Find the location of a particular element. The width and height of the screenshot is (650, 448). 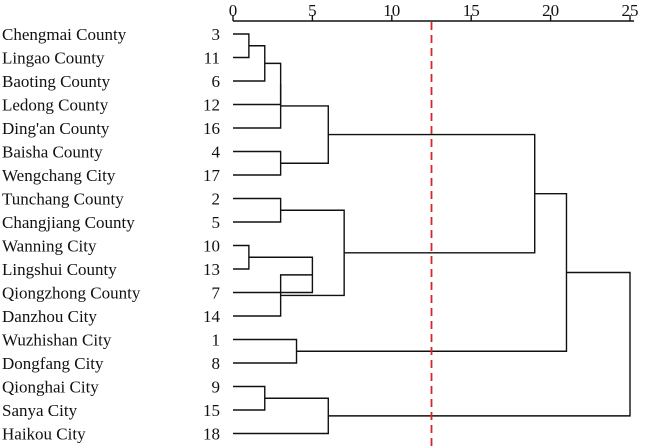

leaf-name: Changjiang County is located at coordinates (68, 222).